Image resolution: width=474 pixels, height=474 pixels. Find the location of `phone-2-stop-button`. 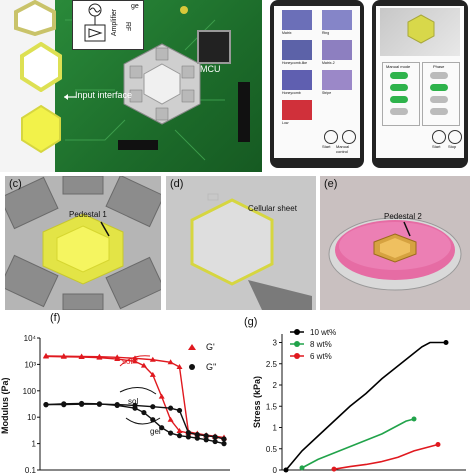

phone-2-stop-button is located at coordinates (455, 137).